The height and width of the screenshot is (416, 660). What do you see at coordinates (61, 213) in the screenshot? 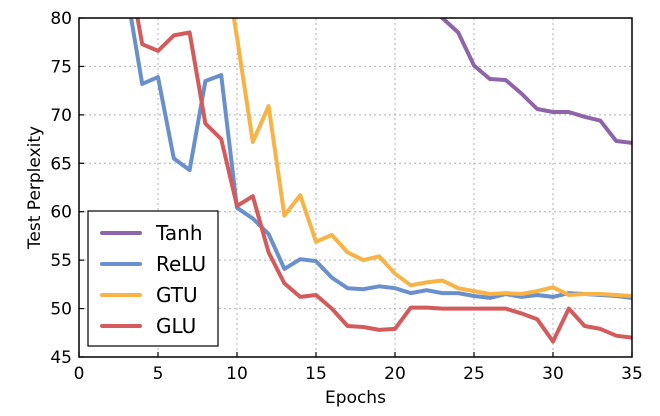
I see `y-tick-label: 60` at bounding box center [61, 213].